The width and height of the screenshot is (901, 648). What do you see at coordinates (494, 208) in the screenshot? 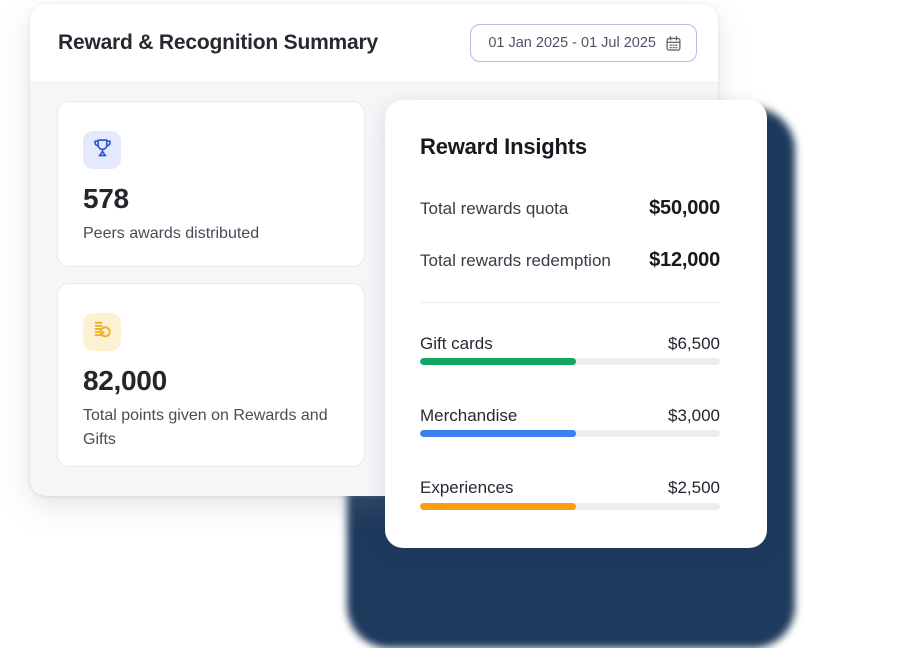
I see `summary-label: Total rewards quota` at bounding box center [494, 208].